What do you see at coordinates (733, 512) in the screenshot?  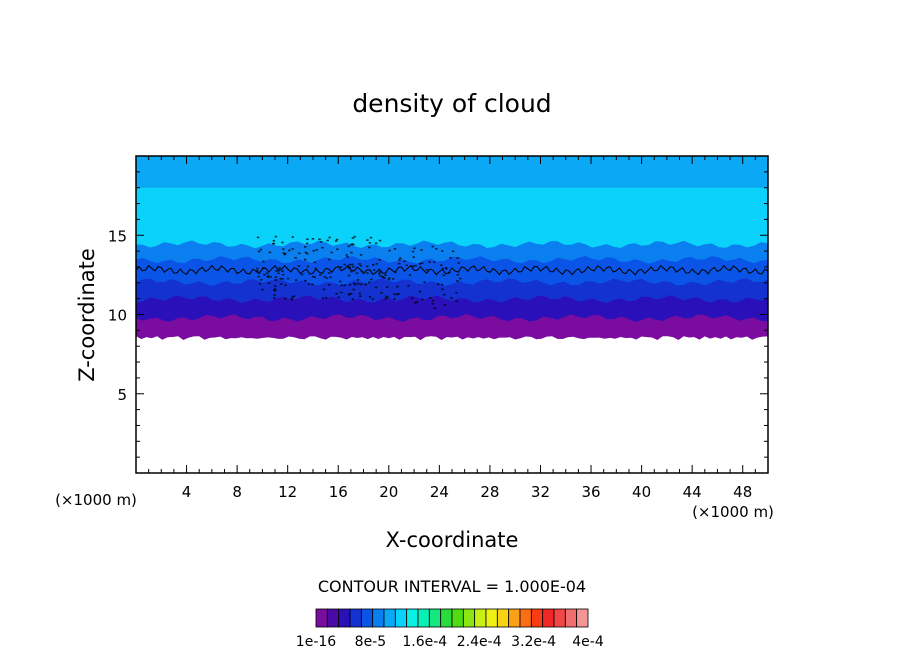 I see `x-unit-right: (×1000 m)` at bounding box center [733, 512].